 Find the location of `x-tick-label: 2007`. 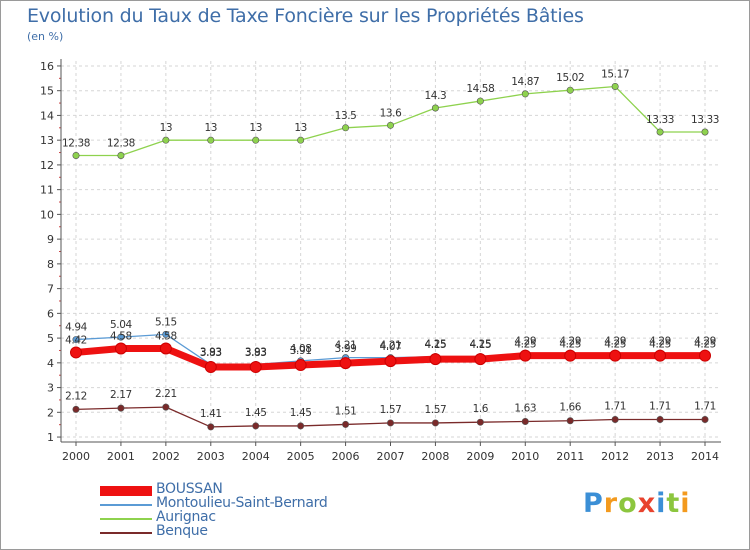

x-tick-label: 2007 is located at coordinates (391, 456).